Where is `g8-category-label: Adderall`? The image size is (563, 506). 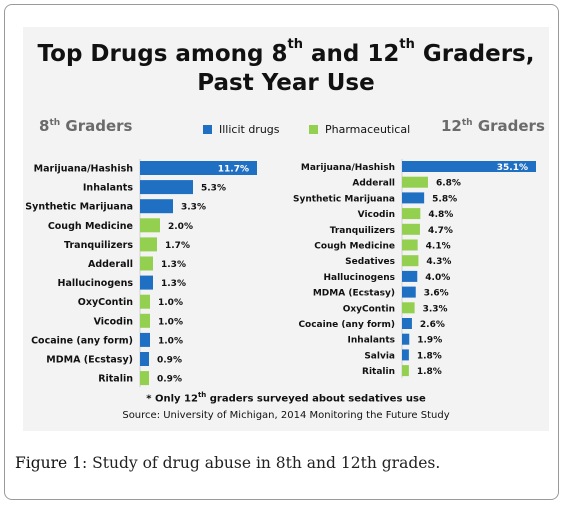 g8-category-label: Adderall is located at coordinates (110, 264).